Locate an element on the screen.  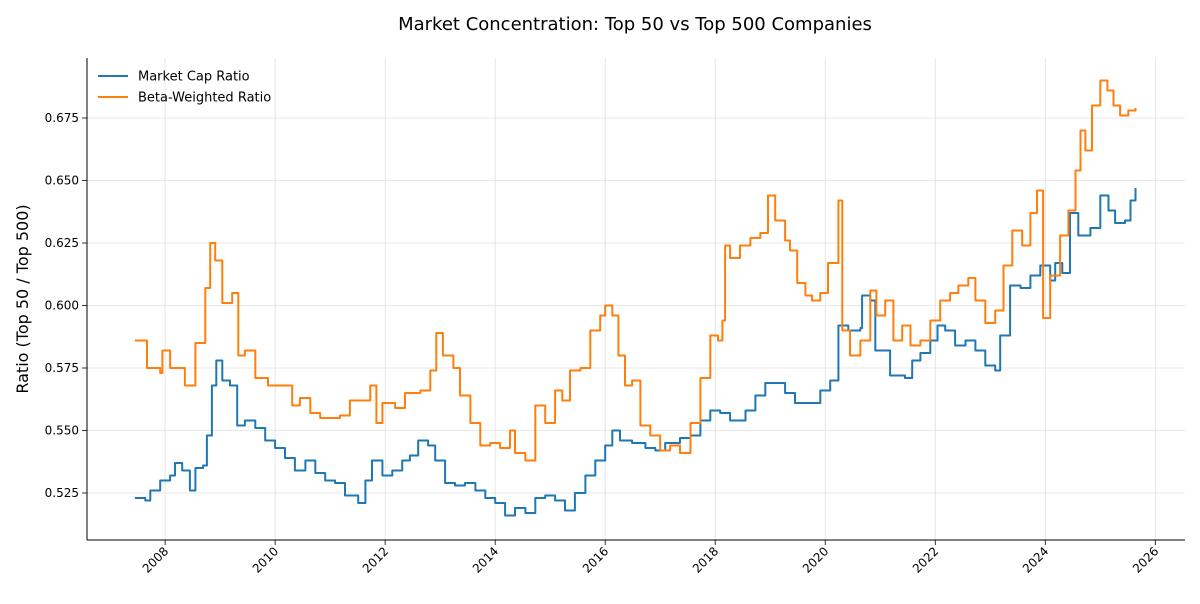
y-tick-label: 0.650 is located at coordinates (62, 181).